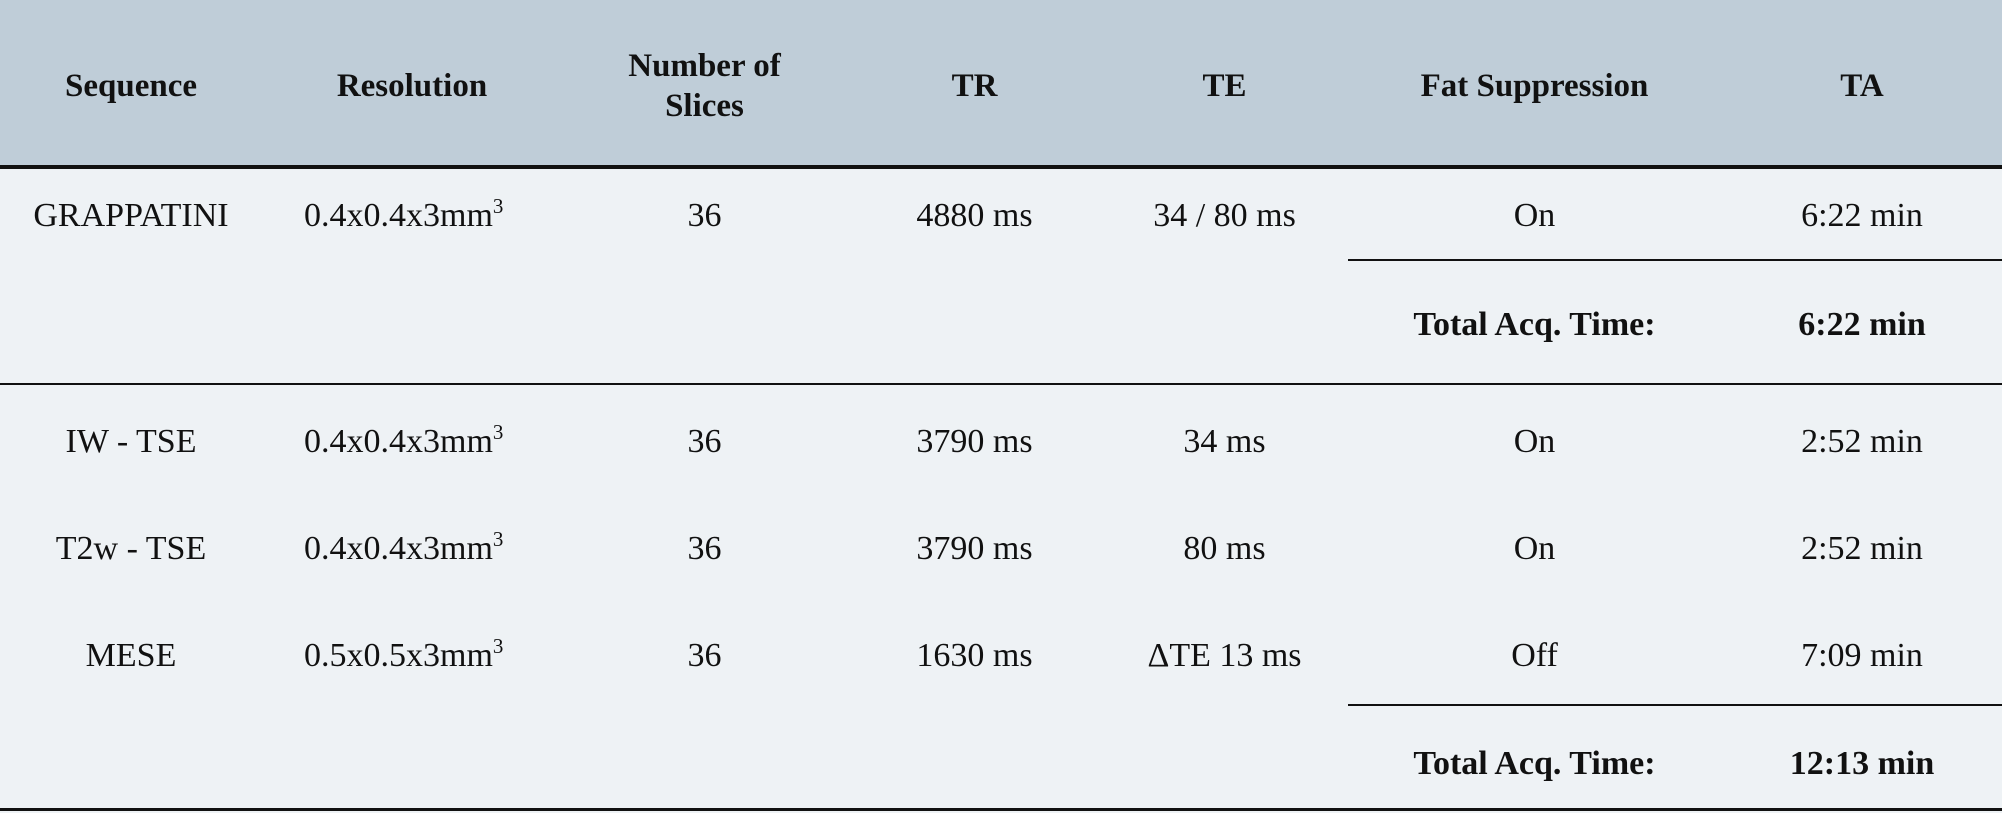  I want to click on bottom-rule, so click(1001, 809).